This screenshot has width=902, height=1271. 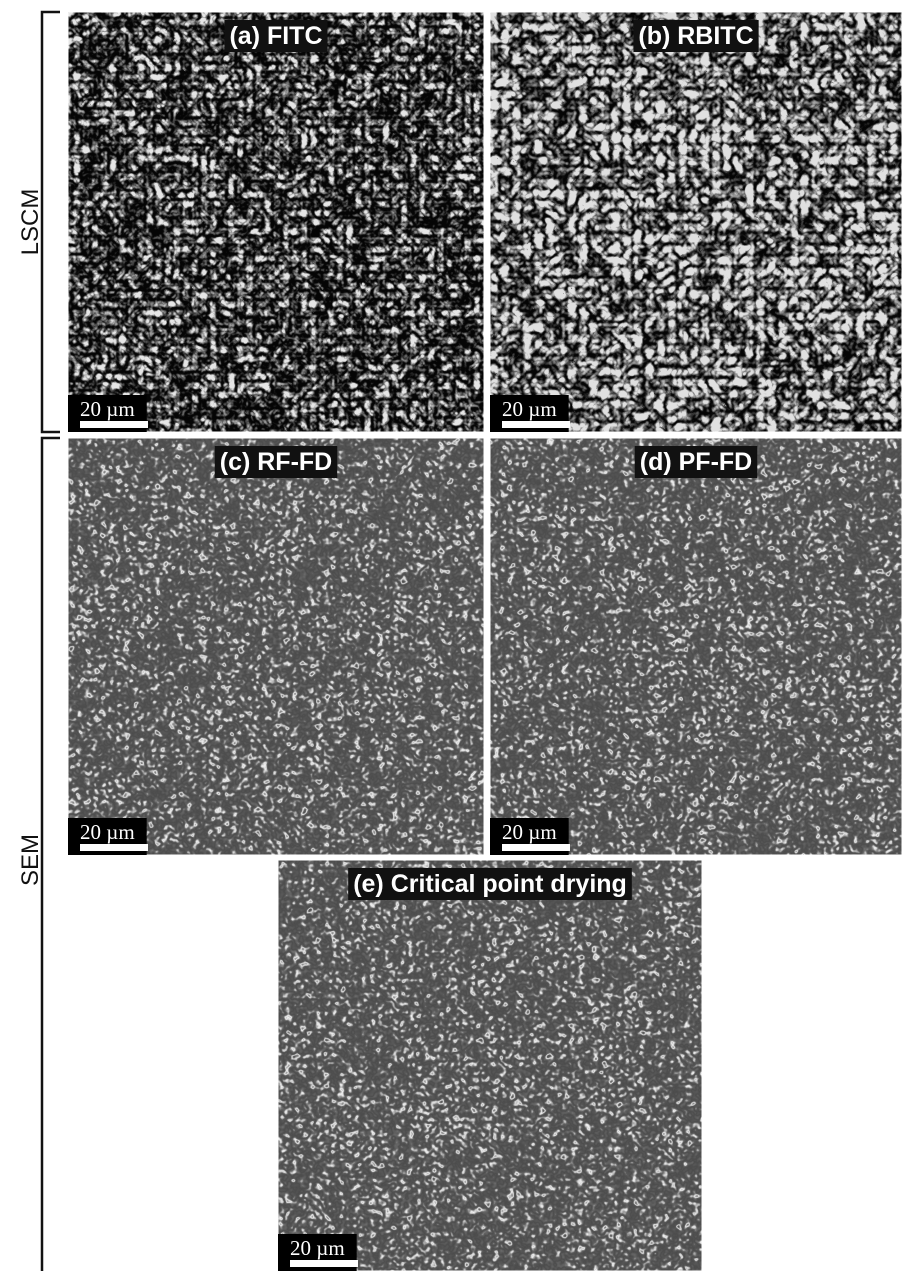 I want to click on panel-label: (c) RF-FD, so click(x=276, y=462).